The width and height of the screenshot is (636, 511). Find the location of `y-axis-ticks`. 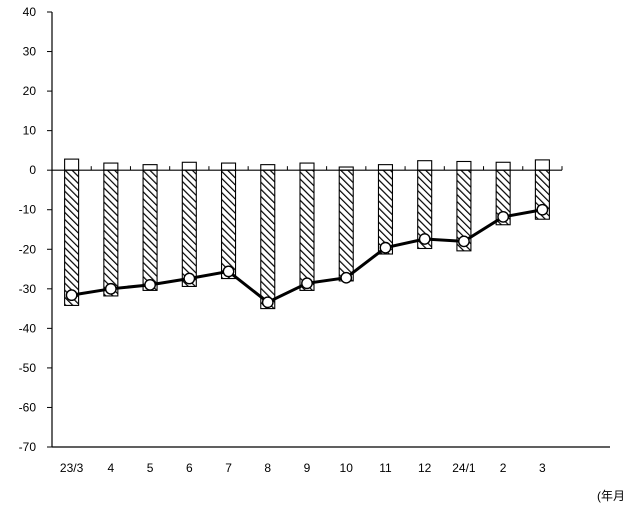

y-axis-ticks is located at coordinates (49, 229).